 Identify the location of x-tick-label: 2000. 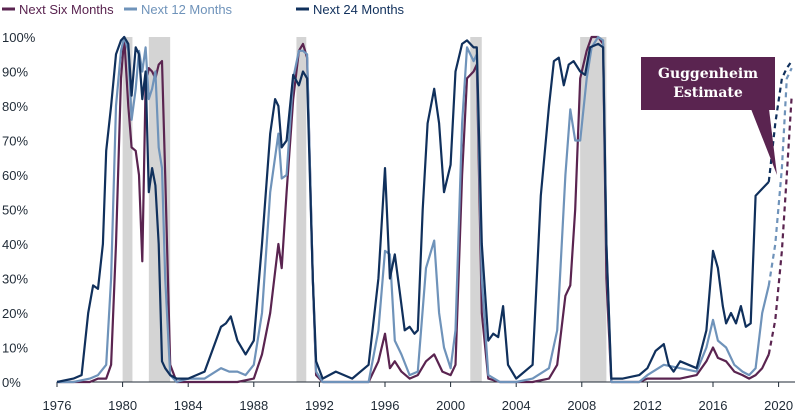
(450, 405).